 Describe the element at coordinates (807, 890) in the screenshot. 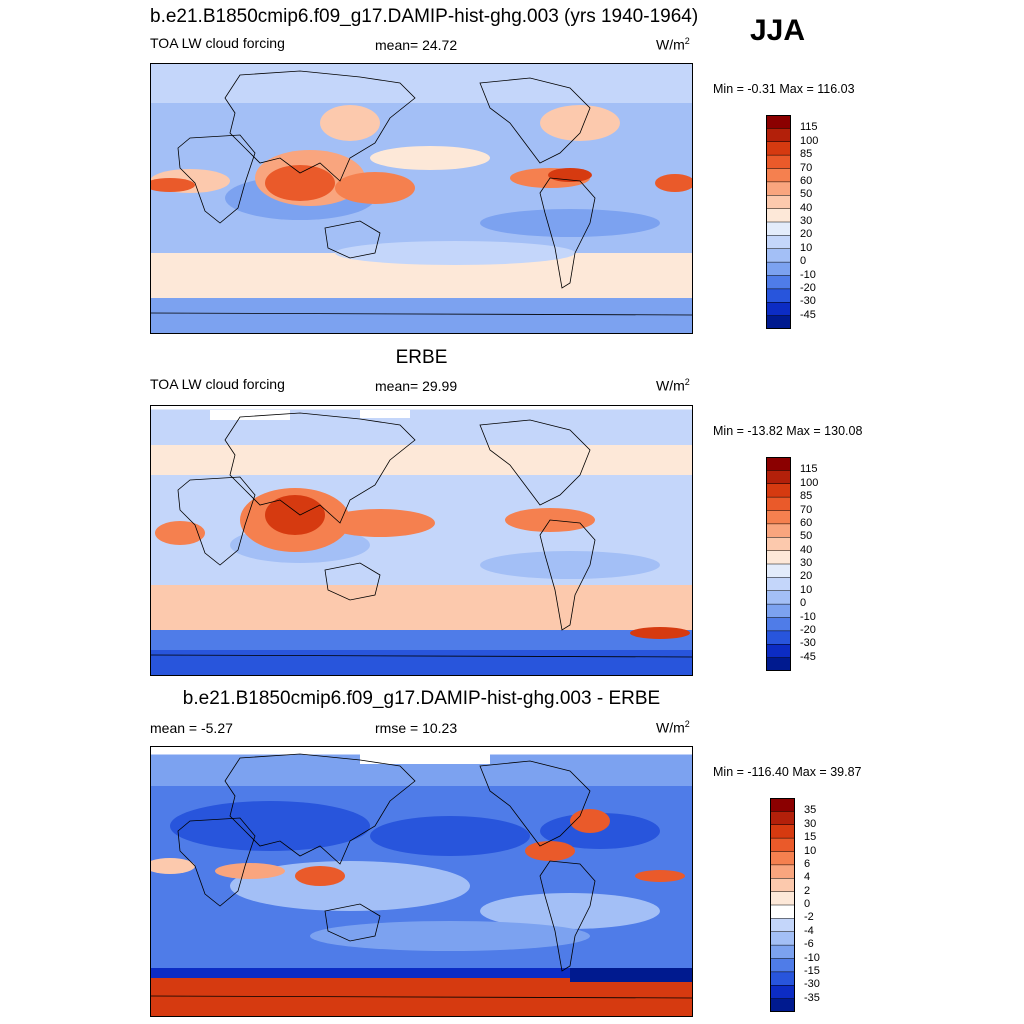

I see `colorbar-tick-label: 2` at that location.